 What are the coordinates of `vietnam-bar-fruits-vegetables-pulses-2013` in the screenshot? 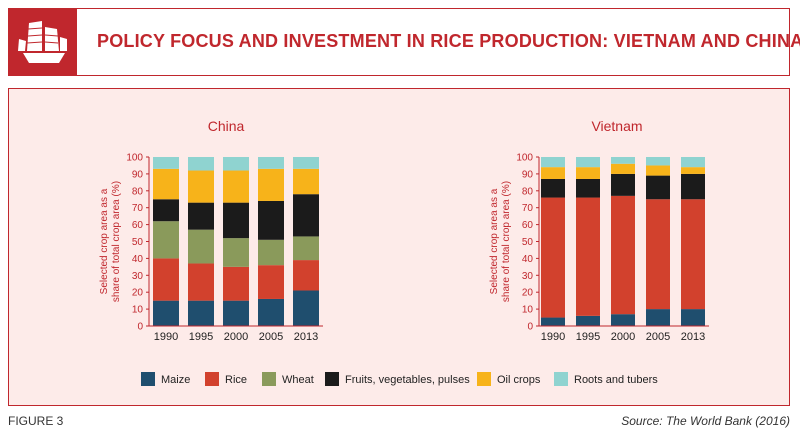 It's located at (693, 186).